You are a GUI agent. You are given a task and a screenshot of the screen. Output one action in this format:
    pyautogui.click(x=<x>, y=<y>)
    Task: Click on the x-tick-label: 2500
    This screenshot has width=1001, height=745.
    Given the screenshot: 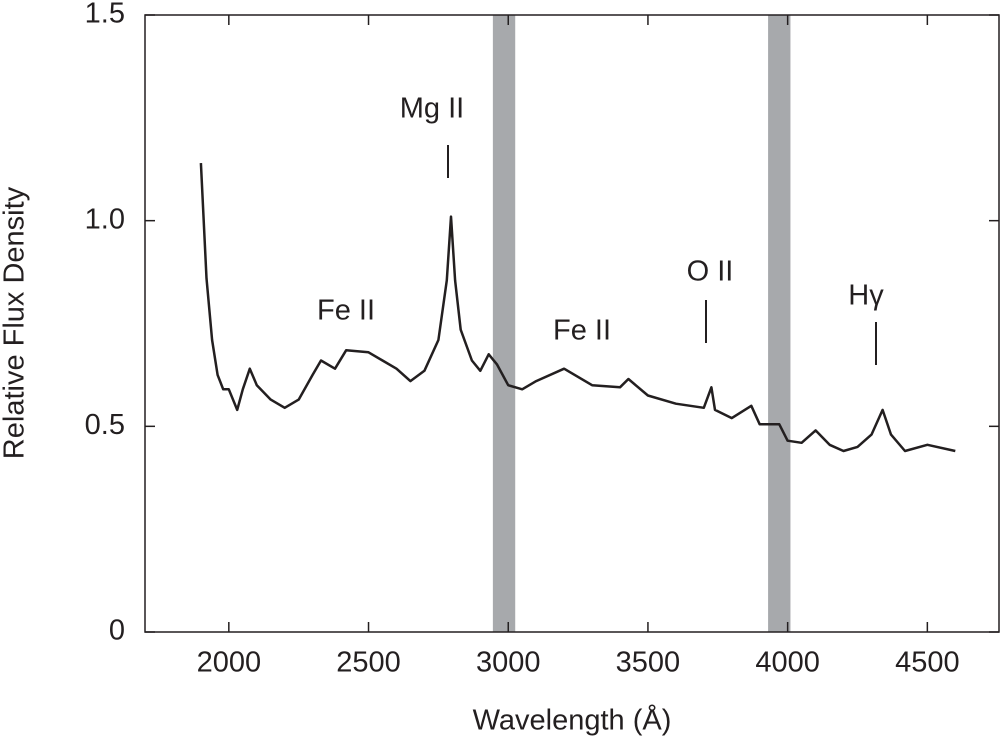 What is the action you would take?
    pyautogui.click(x=368, y=663)
    